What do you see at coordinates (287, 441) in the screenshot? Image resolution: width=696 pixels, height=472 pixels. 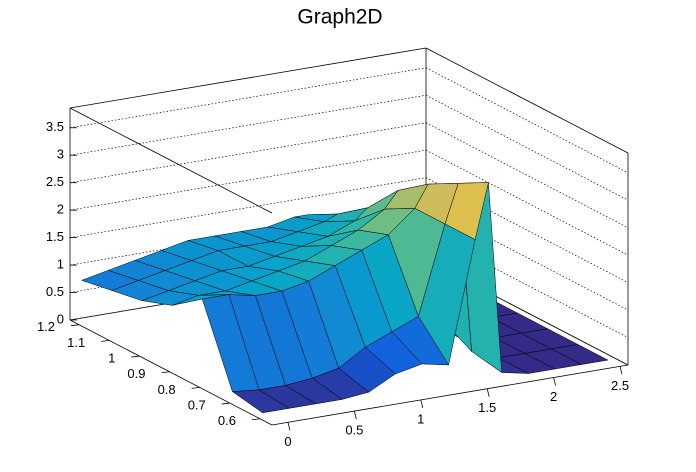 I see `x-tick-label: 0` at bounding box center [287, 441].